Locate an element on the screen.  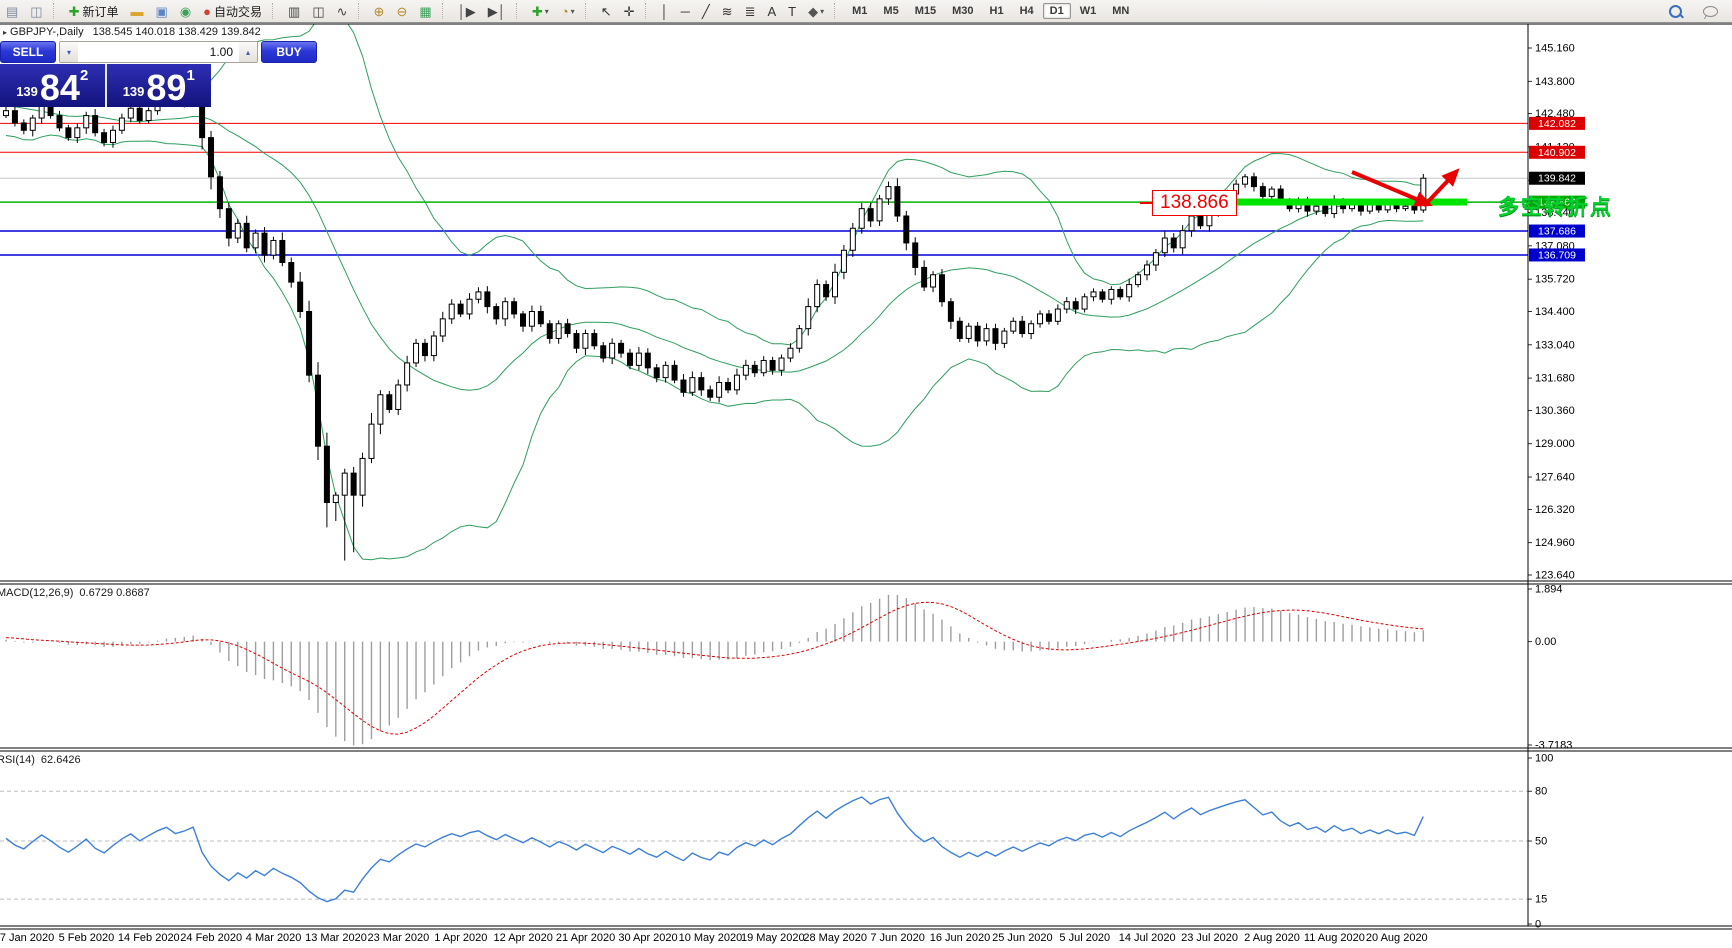
periods-icon: ◔ ▾ is located at coordinates (568, 11).